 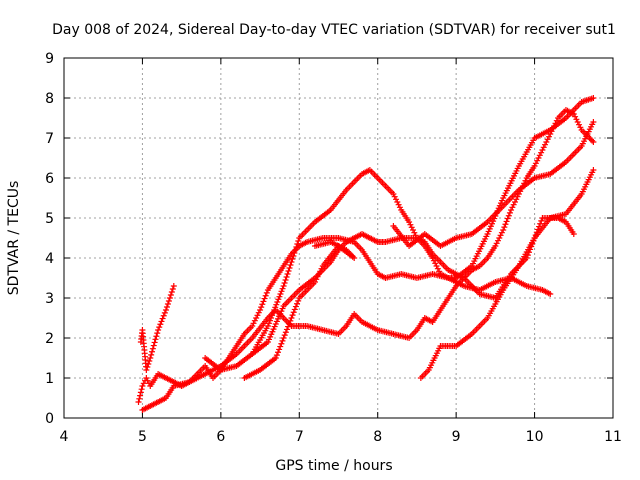 I want to click on y-tick-label: 1, so click(x=49, y=379).